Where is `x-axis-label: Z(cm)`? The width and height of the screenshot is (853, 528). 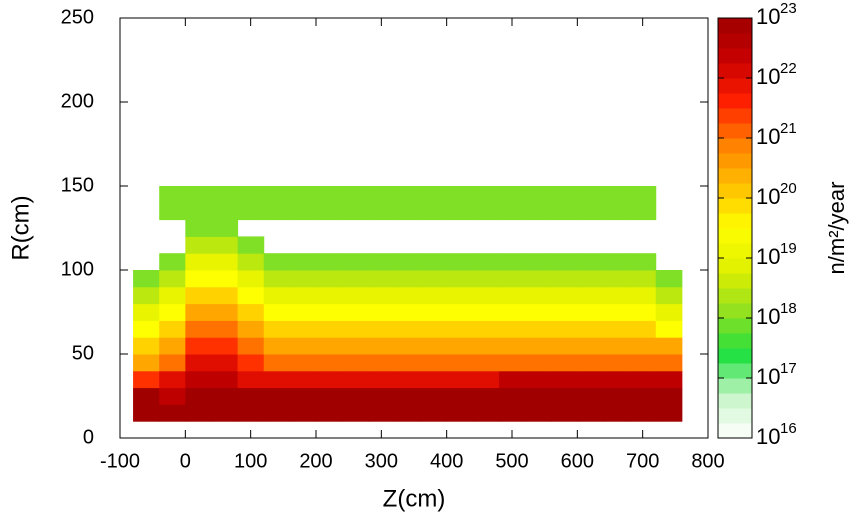 x-axis-label: Z(cm) is located at coordinates (414, 498).